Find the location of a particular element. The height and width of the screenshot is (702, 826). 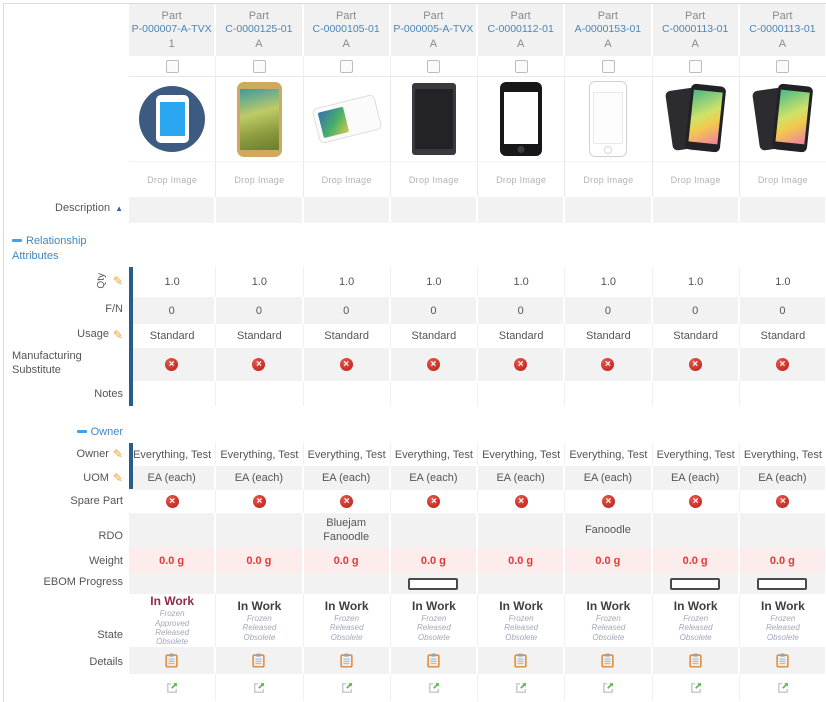

part-number-link: P-000005-A-TVX is located at coordinates (433, 29).